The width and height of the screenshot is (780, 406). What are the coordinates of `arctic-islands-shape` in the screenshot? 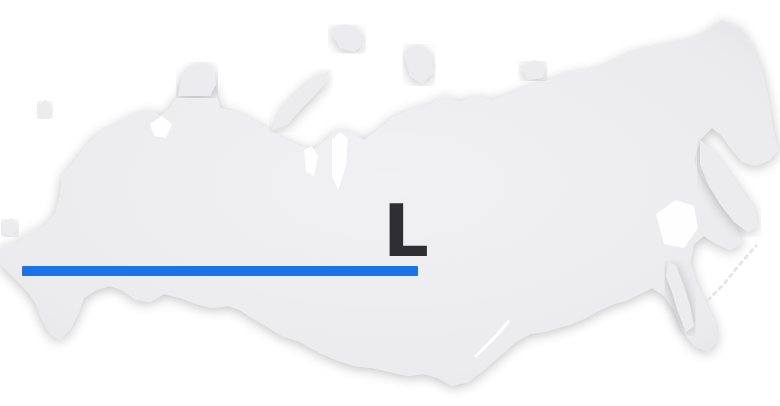 It's located at (347, 38).